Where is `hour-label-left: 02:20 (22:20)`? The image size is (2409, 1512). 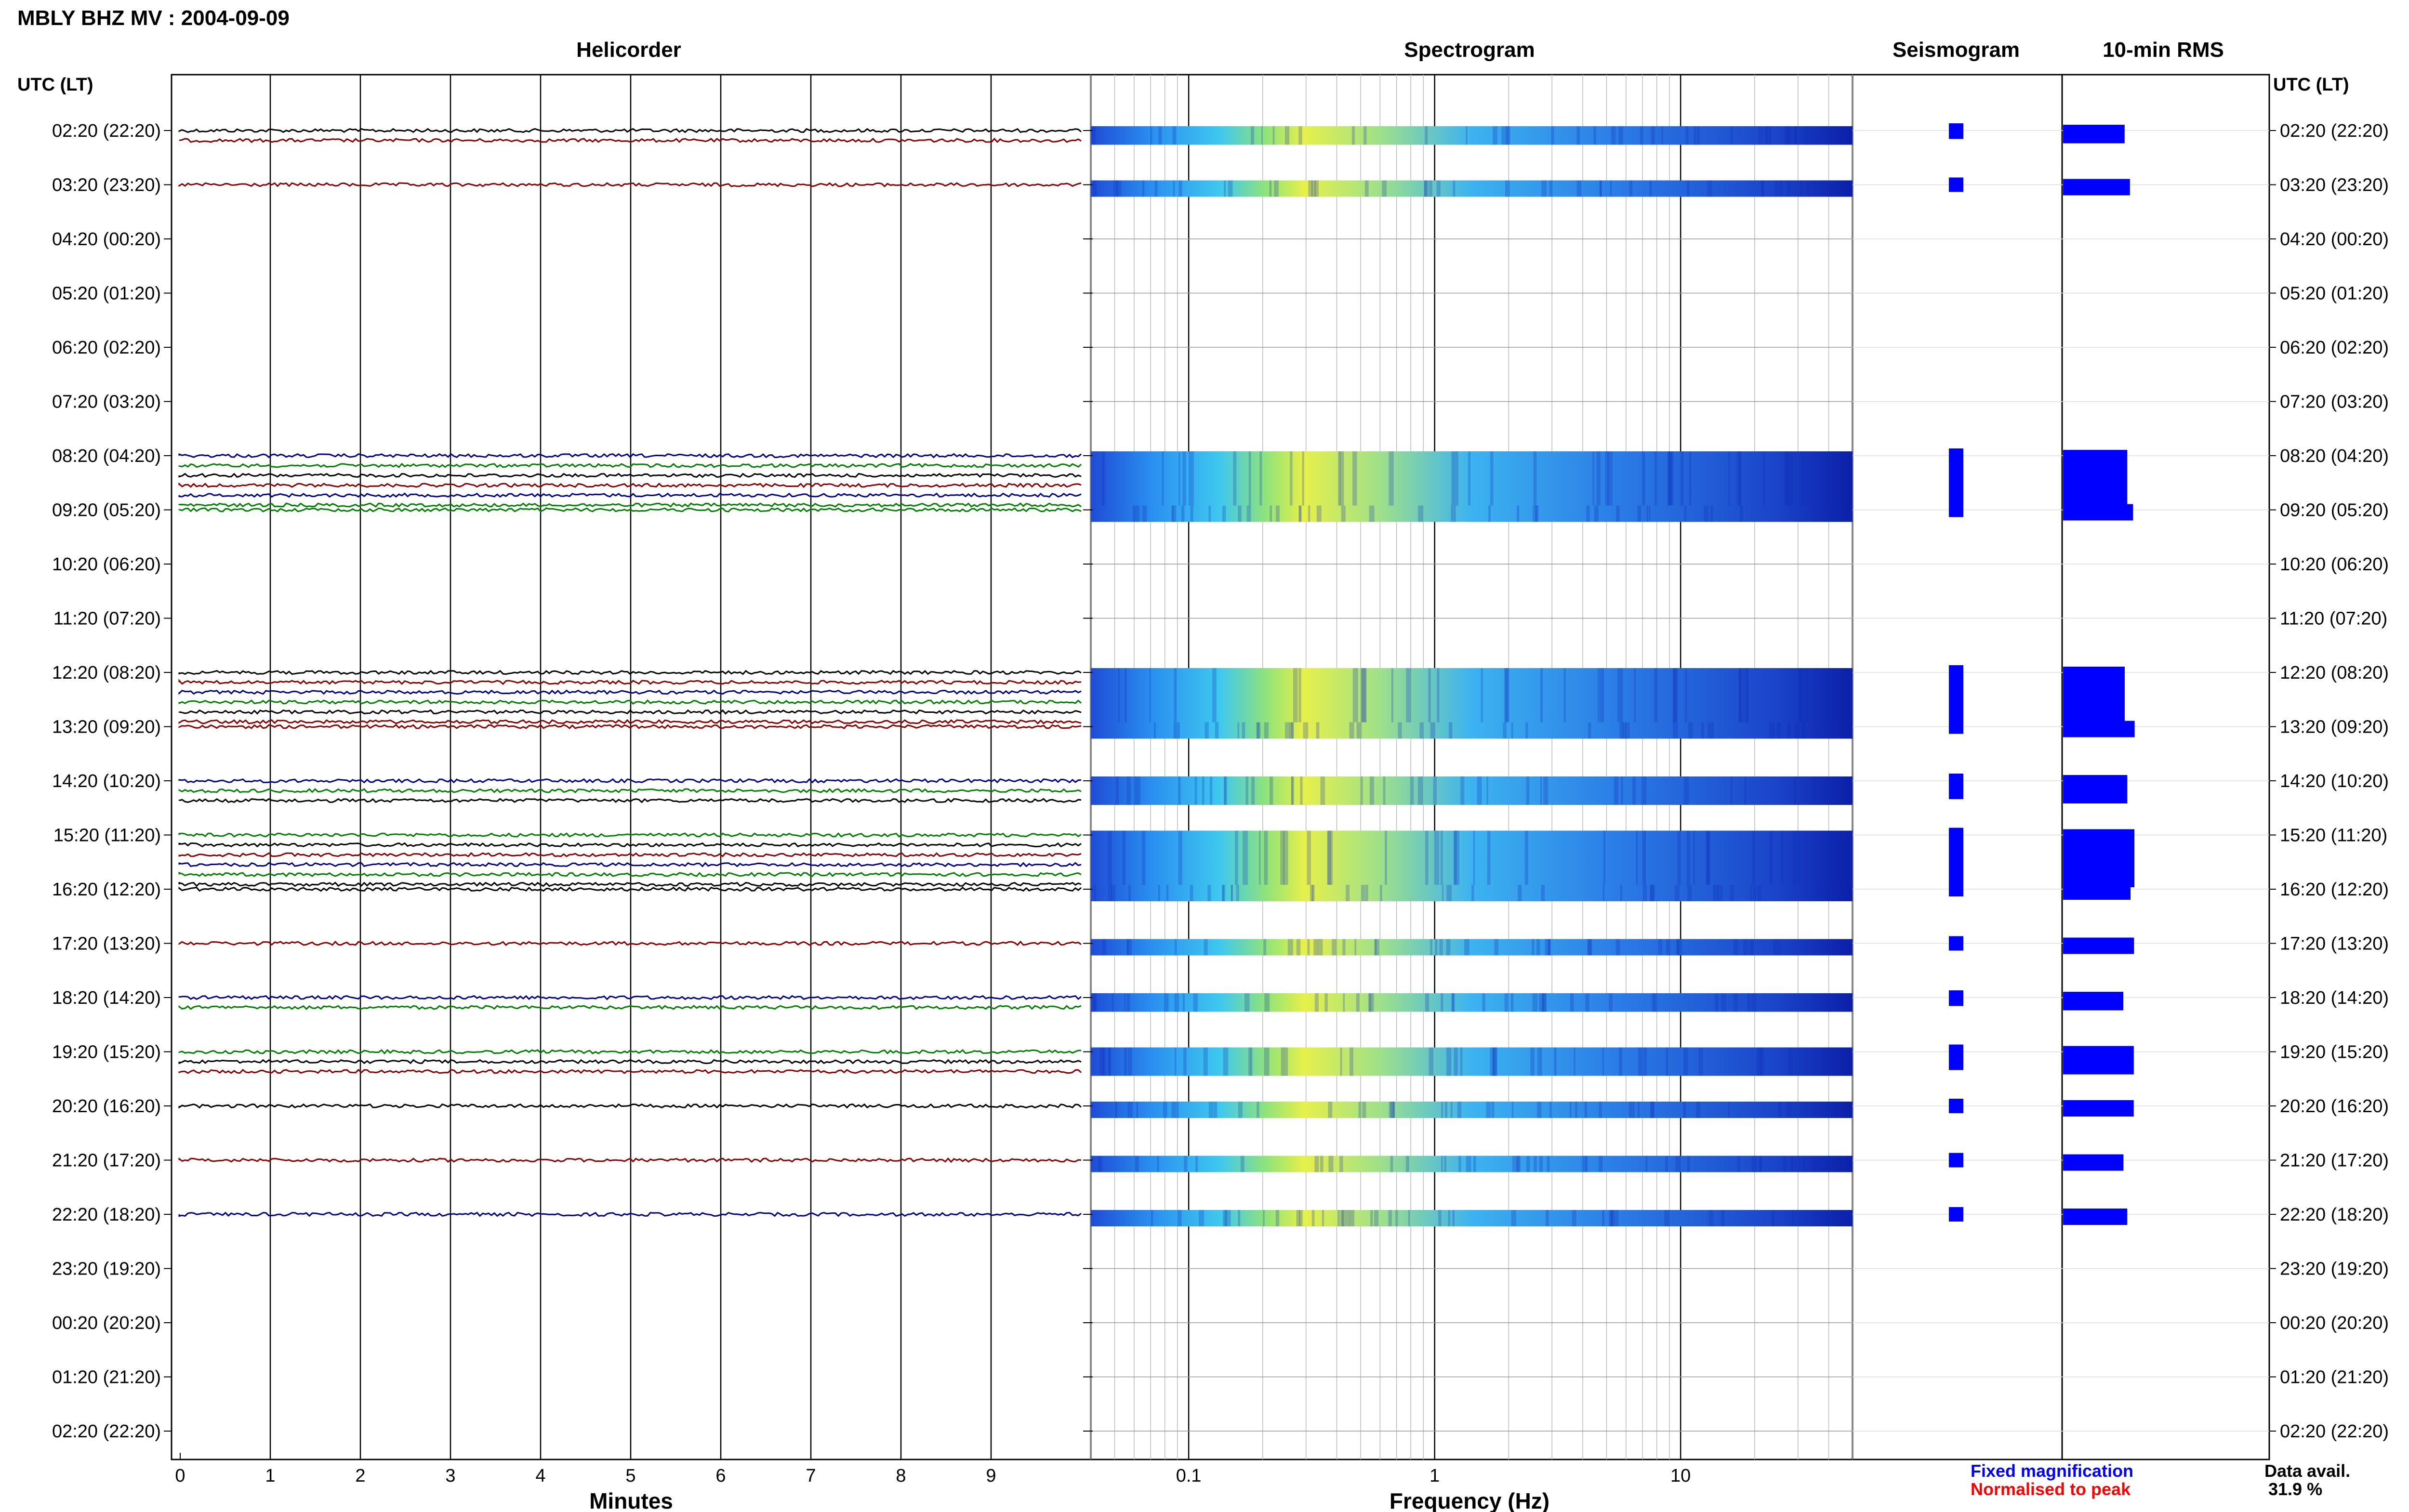 hour-label-left: 02:20 (22:20) is located at coordinates (106, 1431).